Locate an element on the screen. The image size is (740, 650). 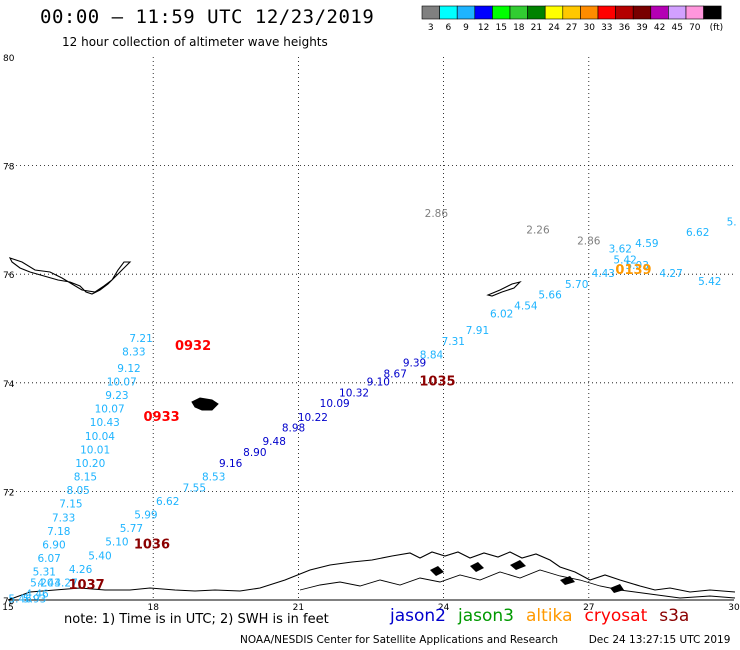
wave-height-label: 10.04 is located at coordinates (100, 437).